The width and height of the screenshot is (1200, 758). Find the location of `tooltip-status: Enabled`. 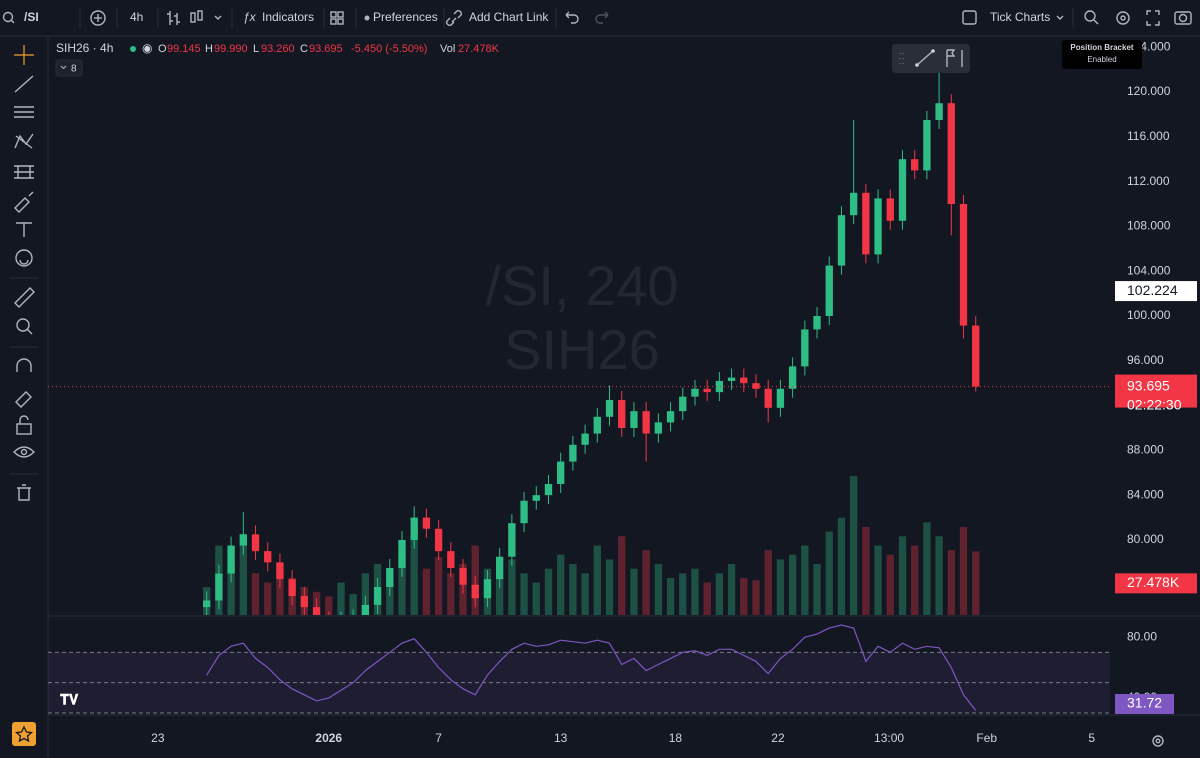

tooltip-status: Enabled is located at coordinates (1101, 59).